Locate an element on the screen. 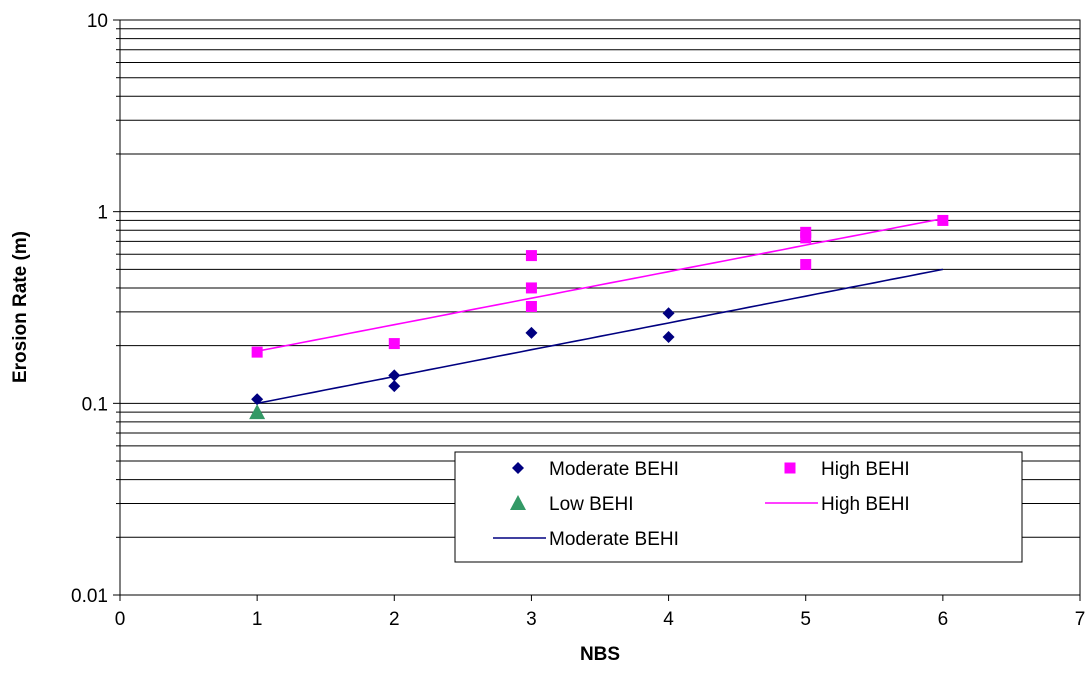 The image size is (1091, 688). legend-label: Low BEHI is located at coordinates (591, 504).